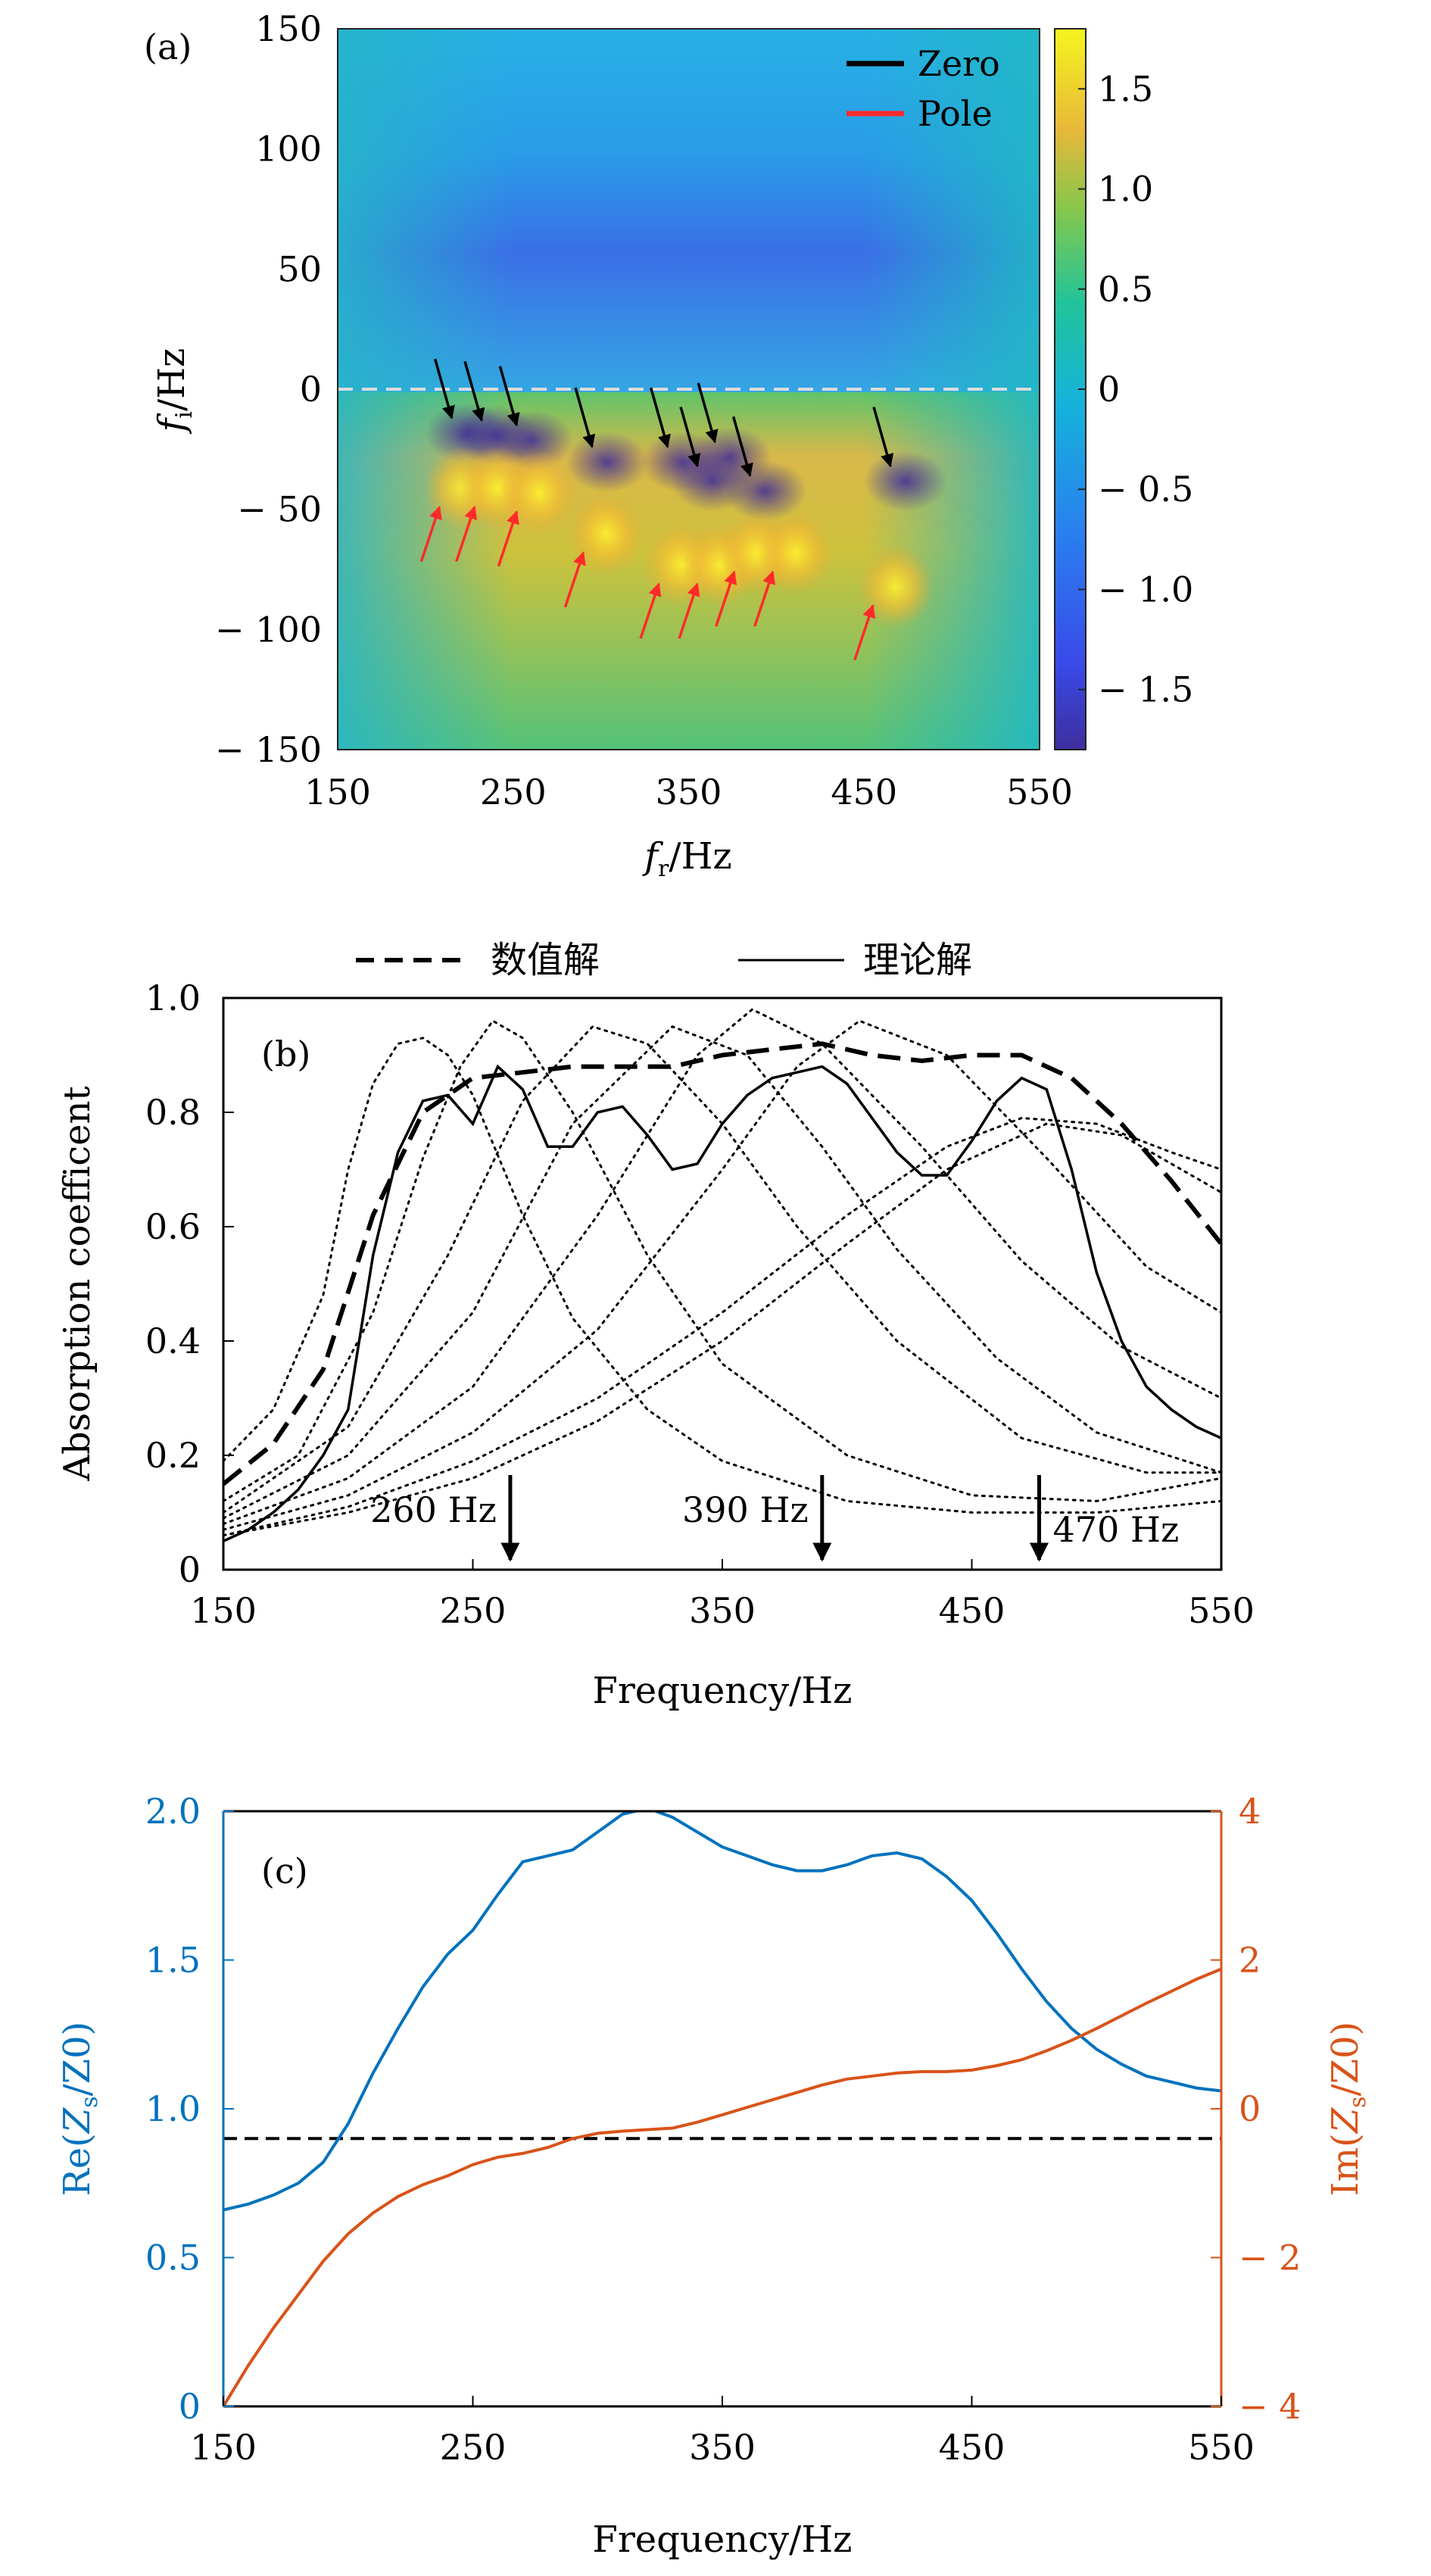  Describe the element at coordinates (1347, 2109) in the screenshot. I see `y-axis-right-label-c: Im(Zs/Z0)` at that location.